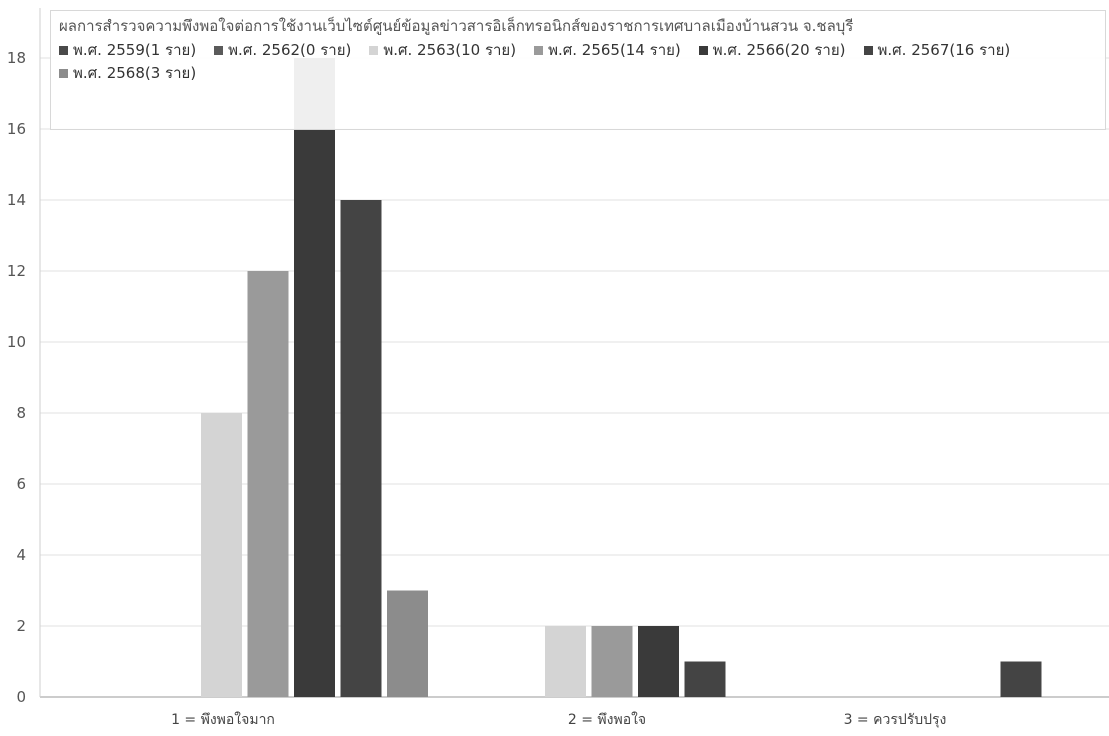  Describe the element at coordinates (16, 342) in the screenshot. I see `y-tick-label: 10` at that location.